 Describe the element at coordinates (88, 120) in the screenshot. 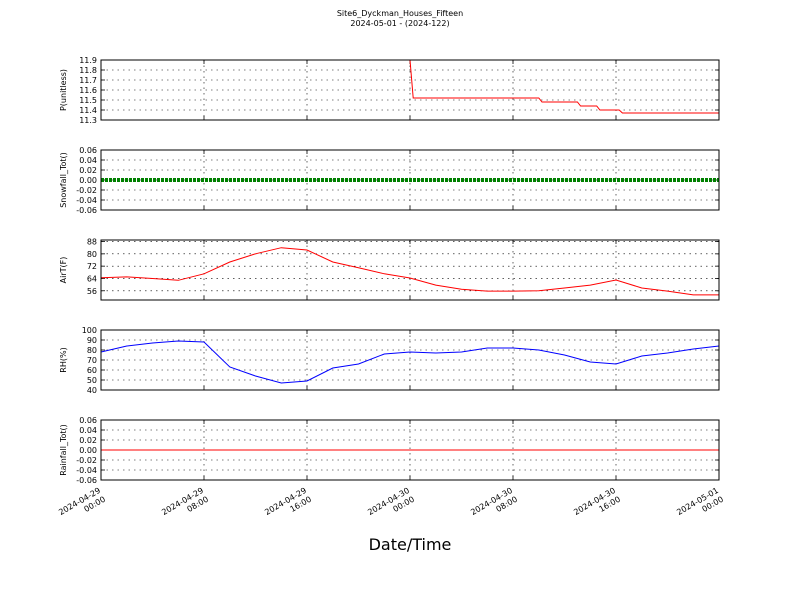

I see `y-tick-label: 11.3` at that location.